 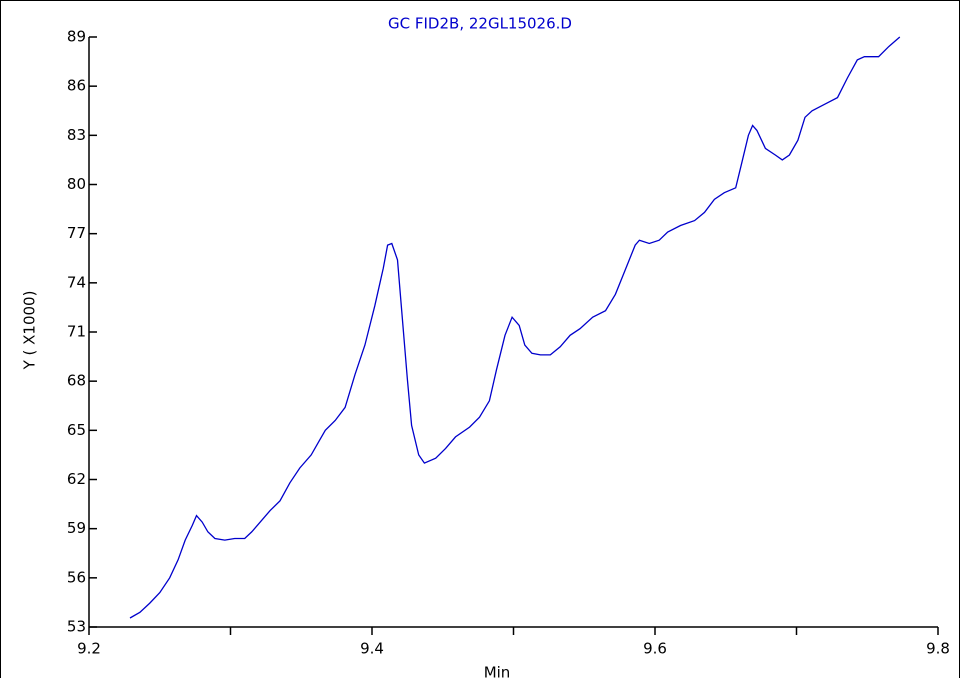 I want to click on chart-title: GC FID2B, 22GL15026.D, so click(x=480, y=24).